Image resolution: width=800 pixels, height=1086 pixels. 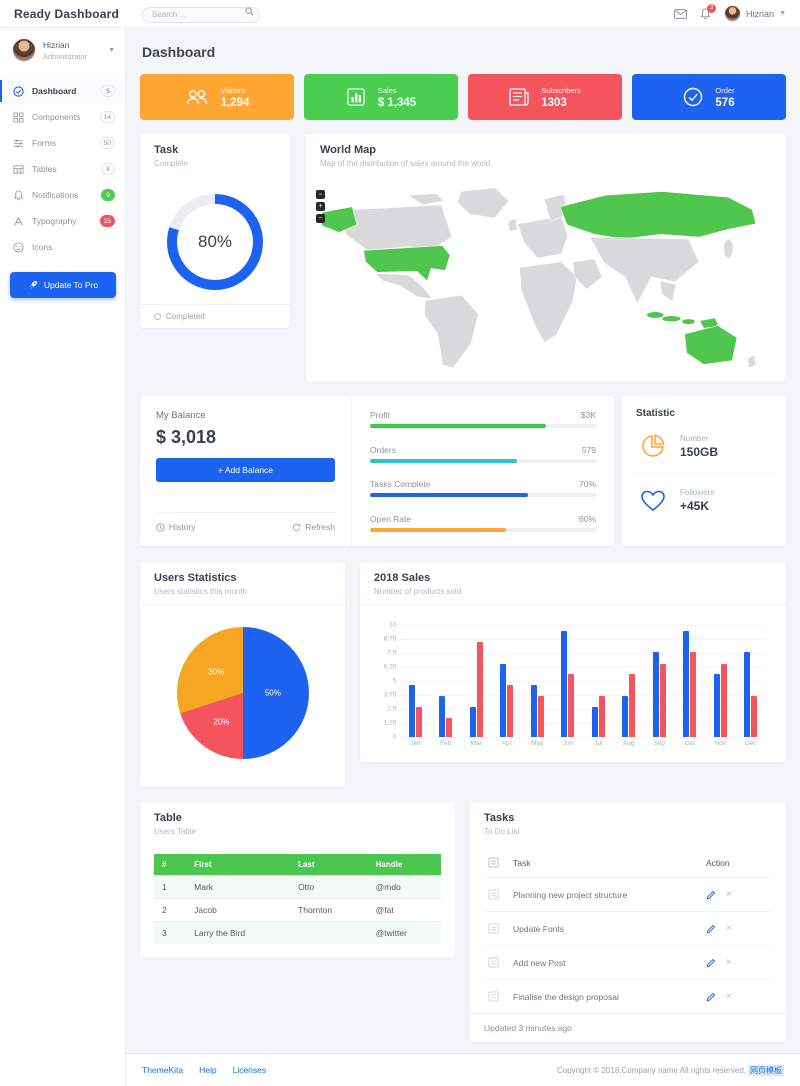 What do you see at coordinates (733, 13) in the screenshot?
I see `user-avatar` at bounding box center [733, 13].